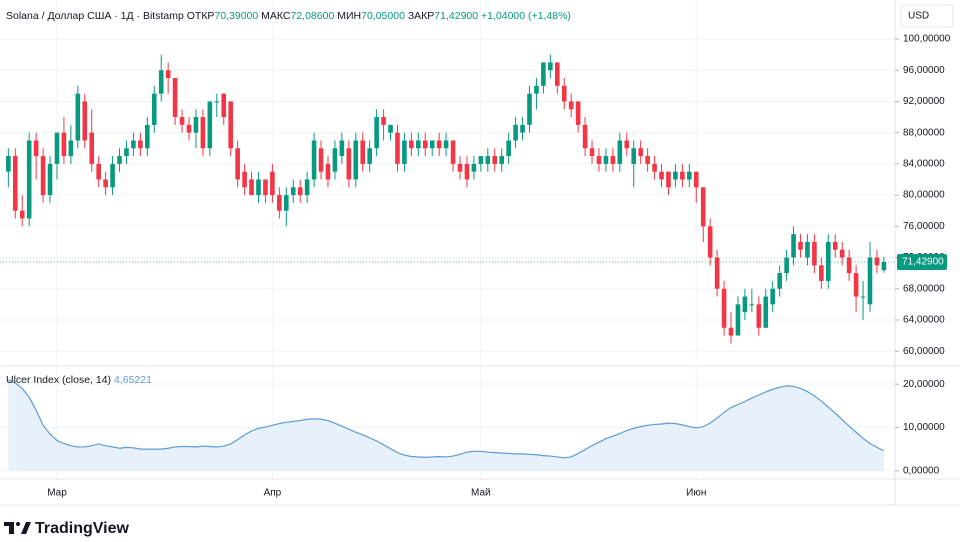  I want to click on currency: USD, so click(918, 16).